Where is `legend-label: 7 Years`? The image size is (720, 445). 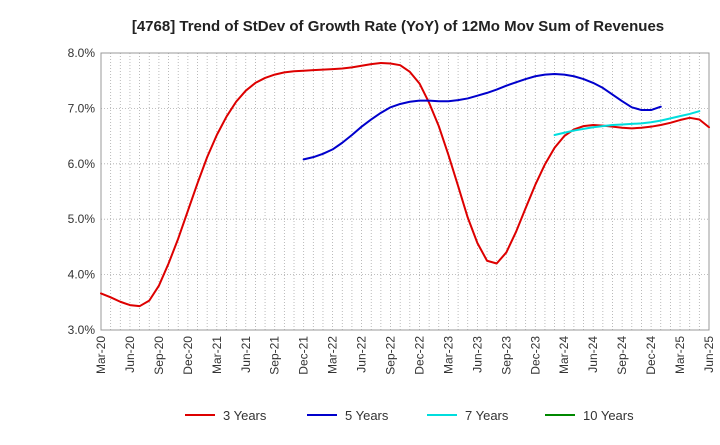 legend-label: 7 Years is located at coordinates (487, 415).